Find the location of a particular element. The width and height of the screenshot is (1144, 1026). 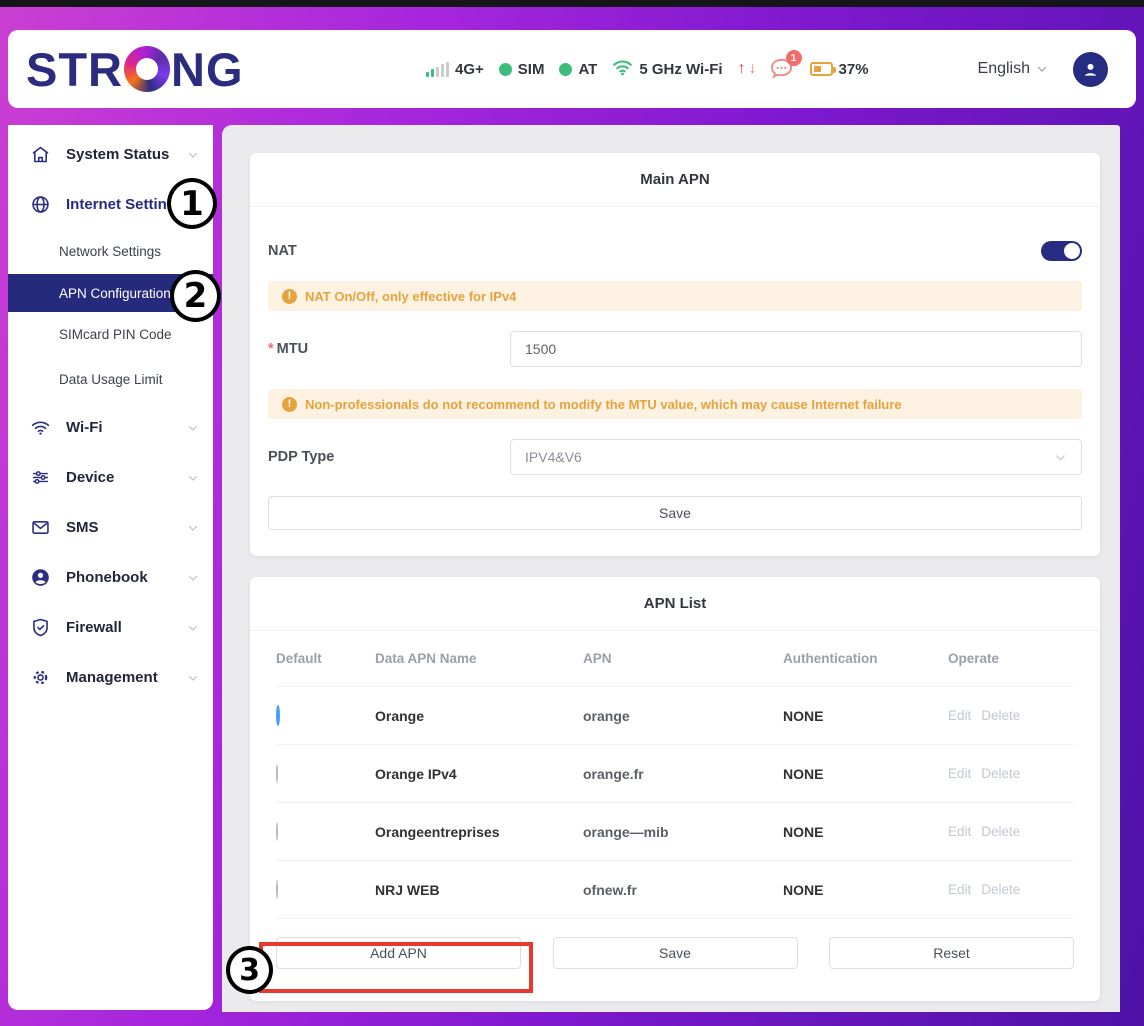

col-apn: APN is located at coordinates (597, 658).